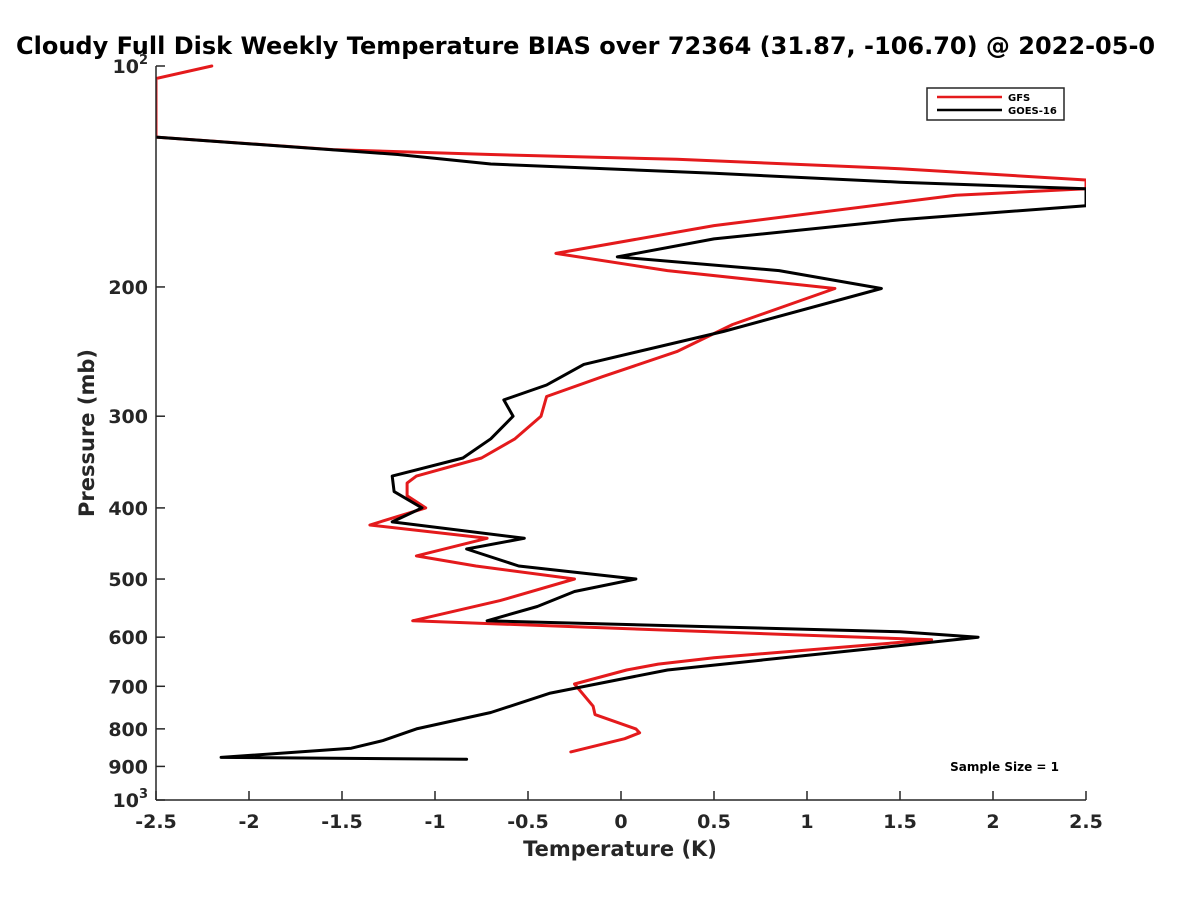  I want to click on y-tick-label: 10², so click(131, 65).